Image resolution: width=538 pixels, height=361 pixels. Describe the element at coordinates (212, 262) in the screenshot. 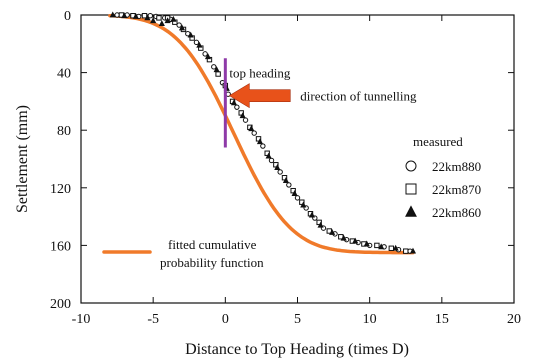

I see `legend-fit-label-line2: probability function` at that location.